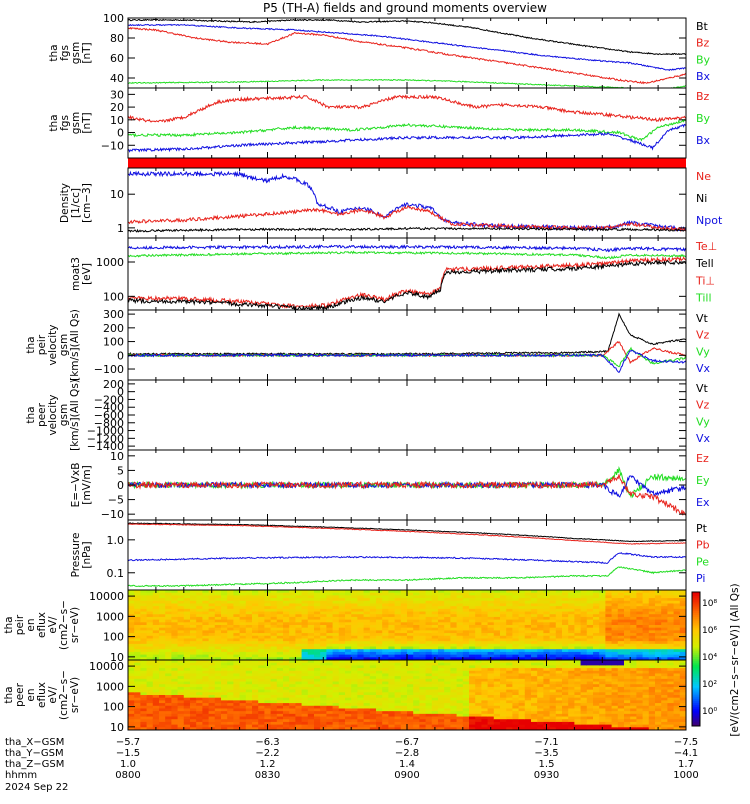  I want to click on y-tick-label: 0.1, so click(116, 573).